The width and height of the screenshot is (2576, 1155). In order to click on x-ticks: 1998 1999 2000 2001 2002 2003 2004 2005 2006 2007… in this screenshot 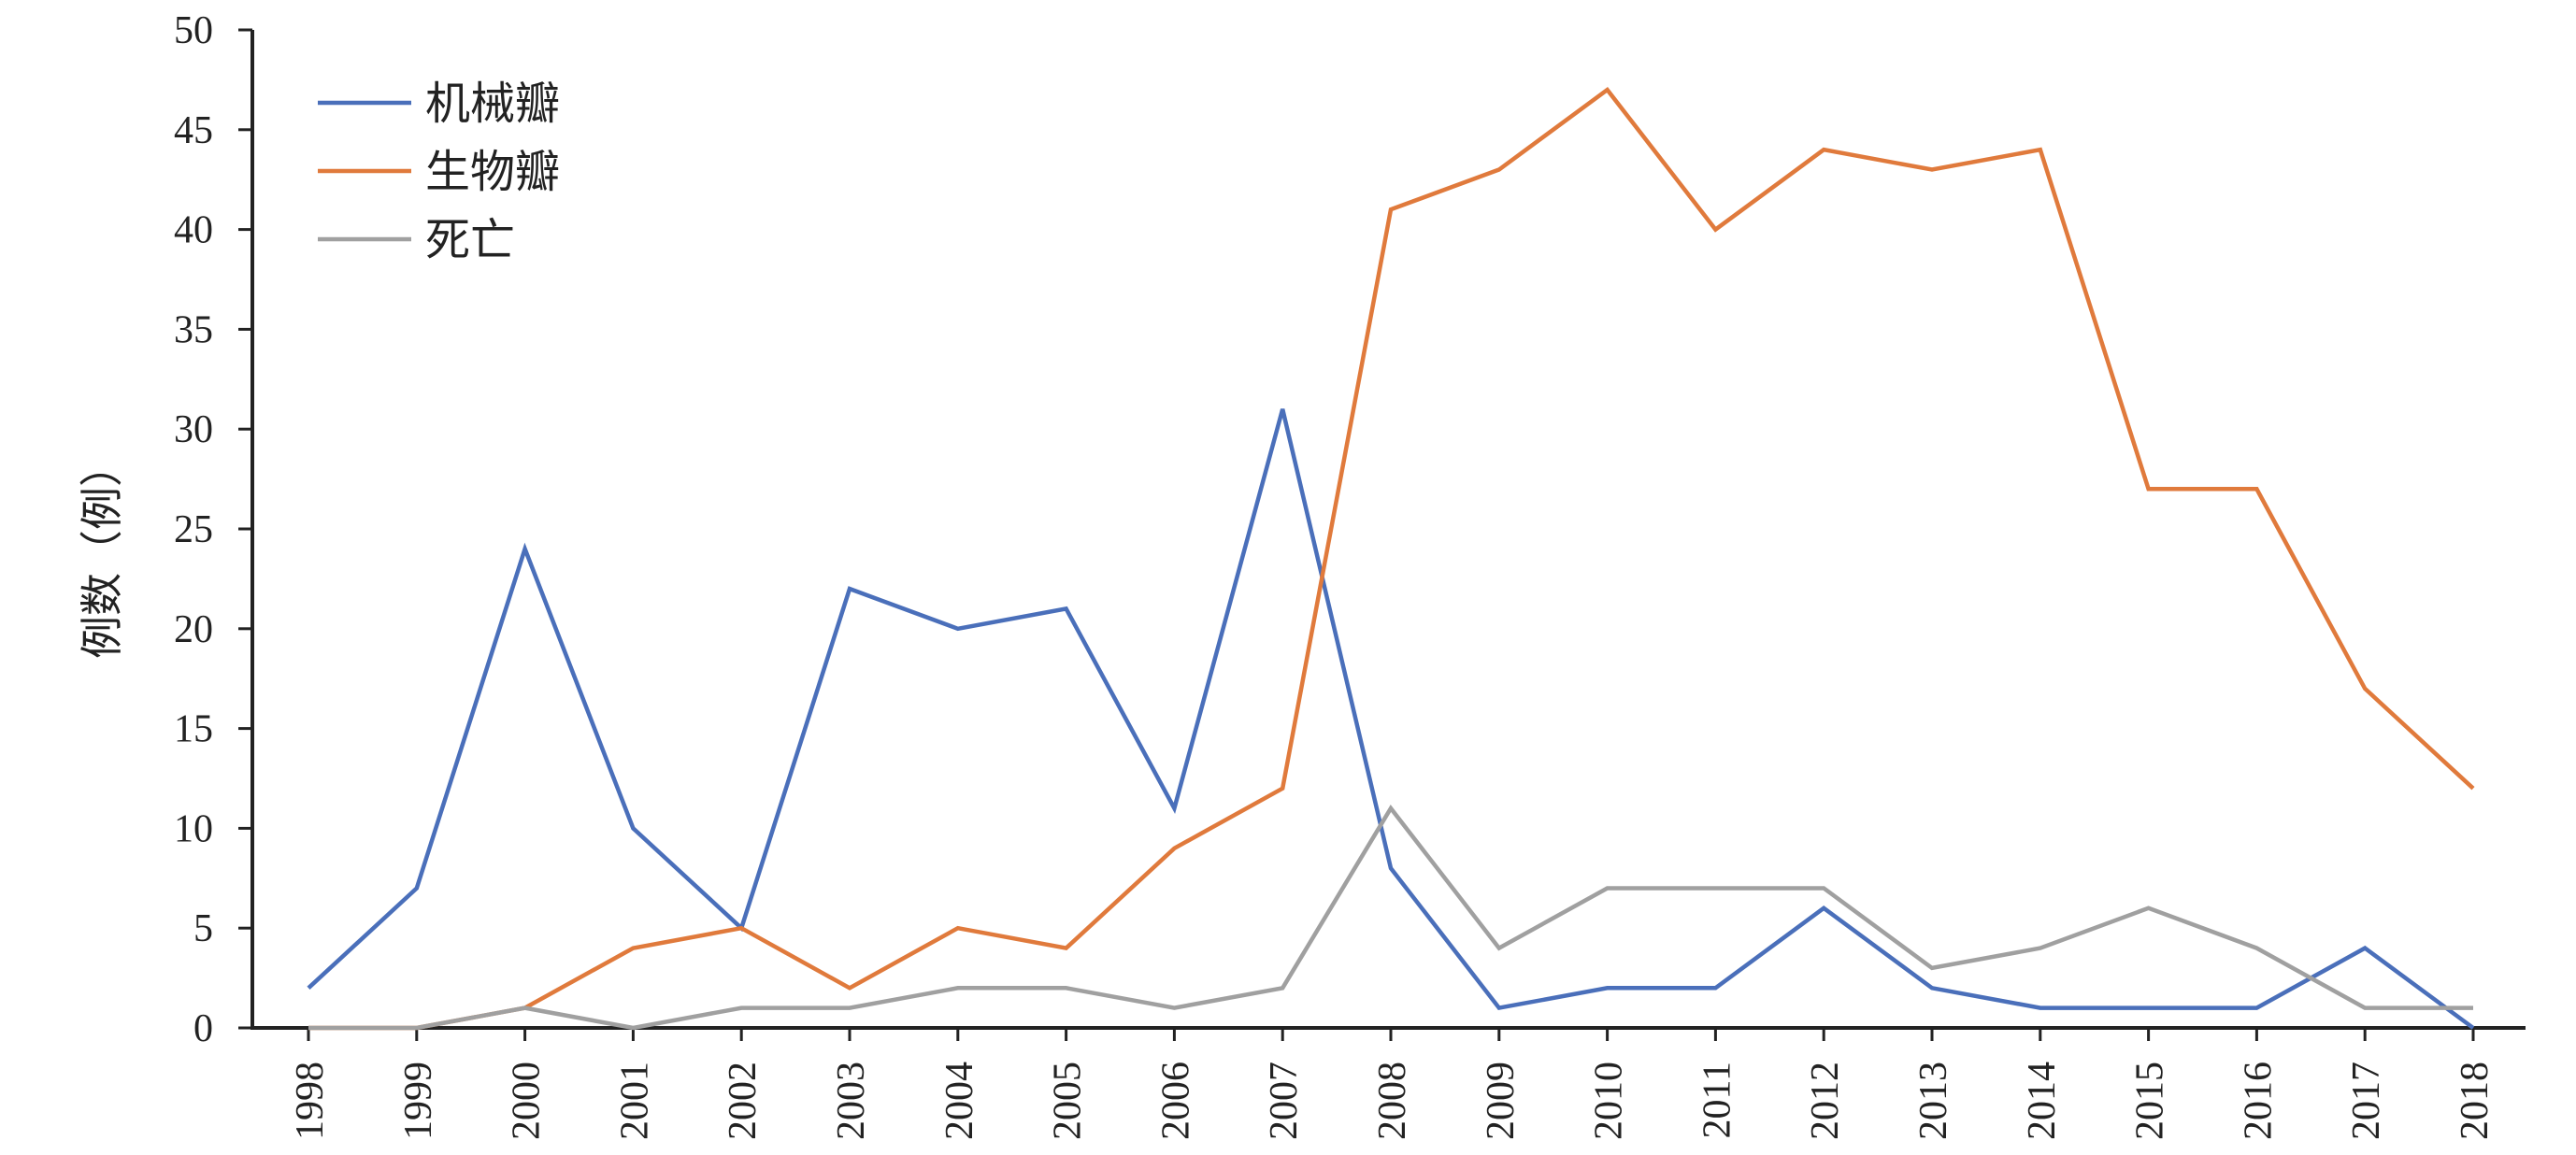, I will do `click(1393, 1084)`.